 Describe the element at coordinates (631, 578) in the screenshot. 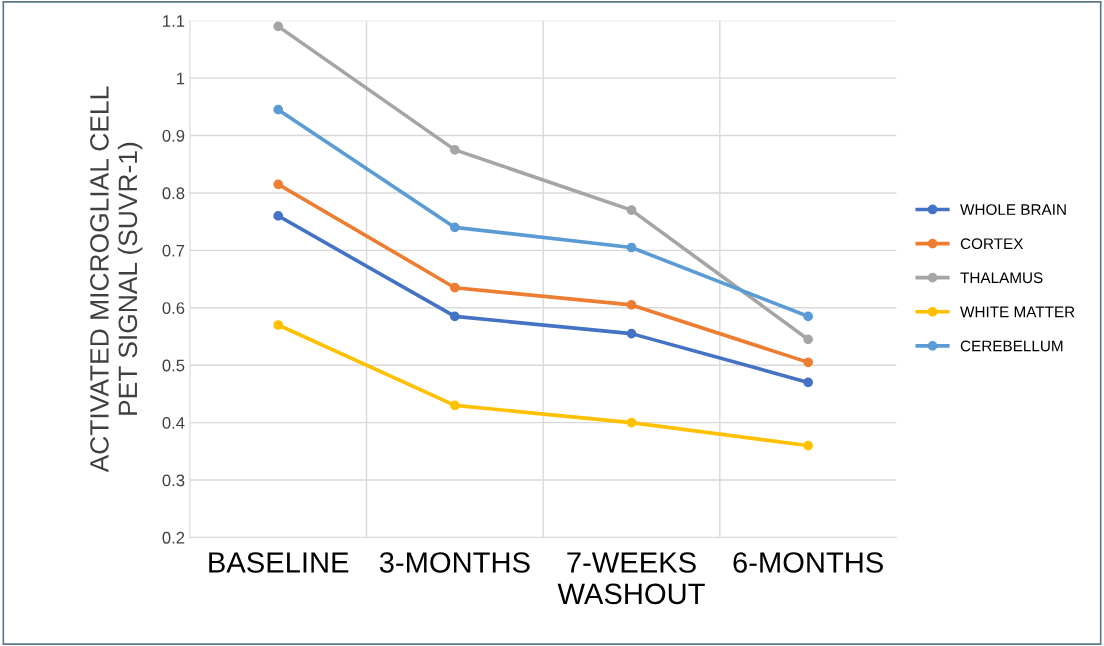

I see `x-tick-label: 7-WEEKS WASHOUT` at that location.